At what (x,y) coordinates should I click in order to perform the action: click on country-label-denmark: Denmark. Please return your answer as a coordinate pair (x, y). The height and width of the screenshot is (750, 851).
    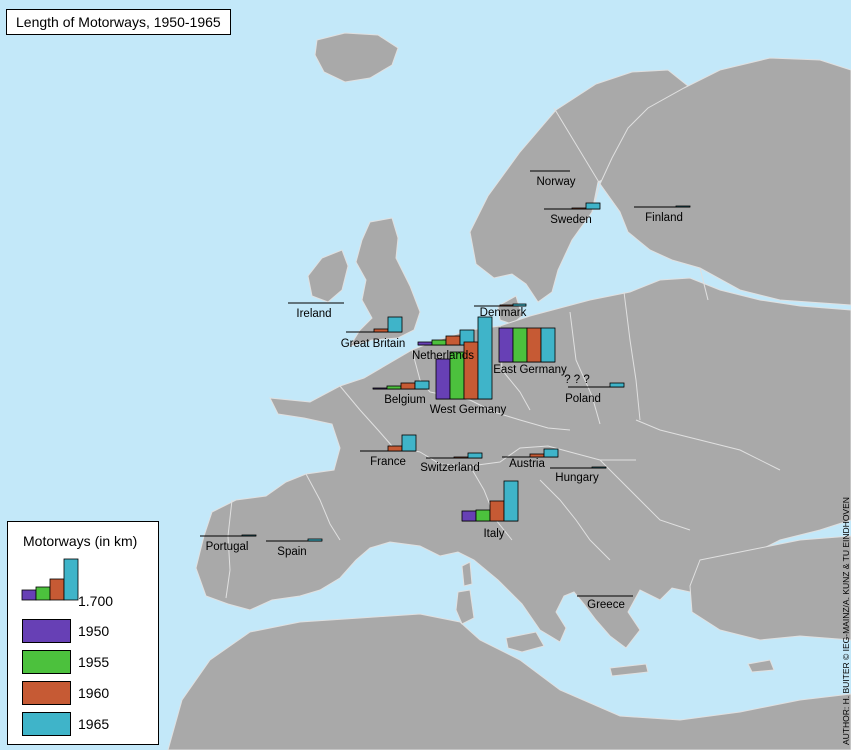
    Looking at the image, I should click on (503, 313).